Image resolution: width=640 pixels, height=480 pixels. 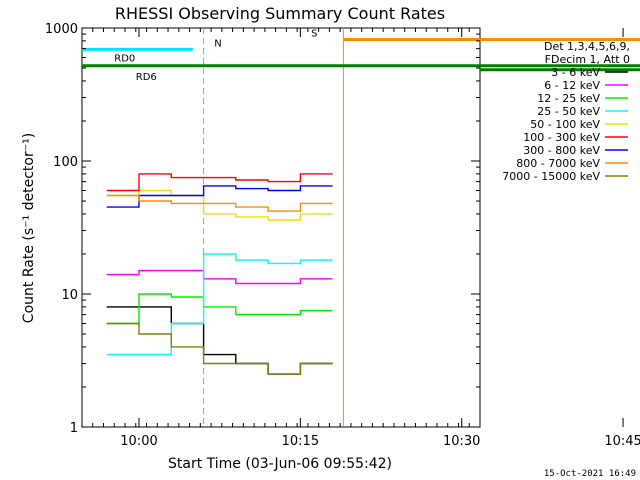 I want to click on legend-header-line: FDecim 1, Att 0, so click(x=587, y=59).